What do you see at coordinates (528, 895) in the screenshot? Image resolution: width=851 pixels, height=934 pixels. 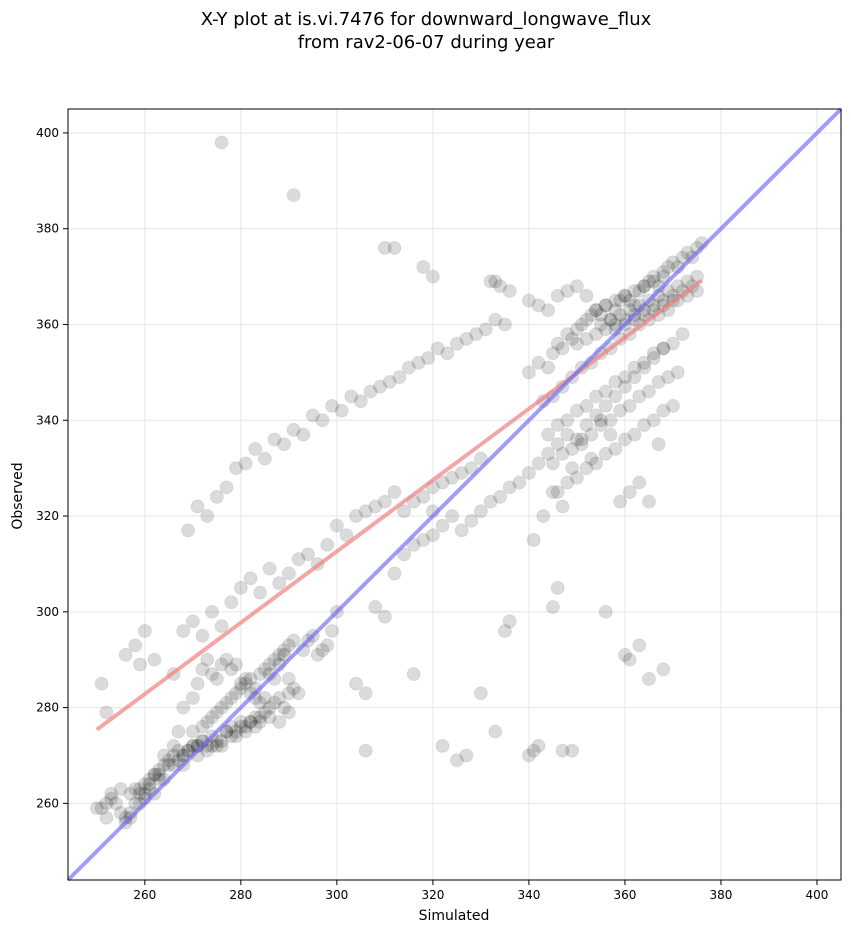 I see `x-tick-label: 340` at bounding box center [528, 895].